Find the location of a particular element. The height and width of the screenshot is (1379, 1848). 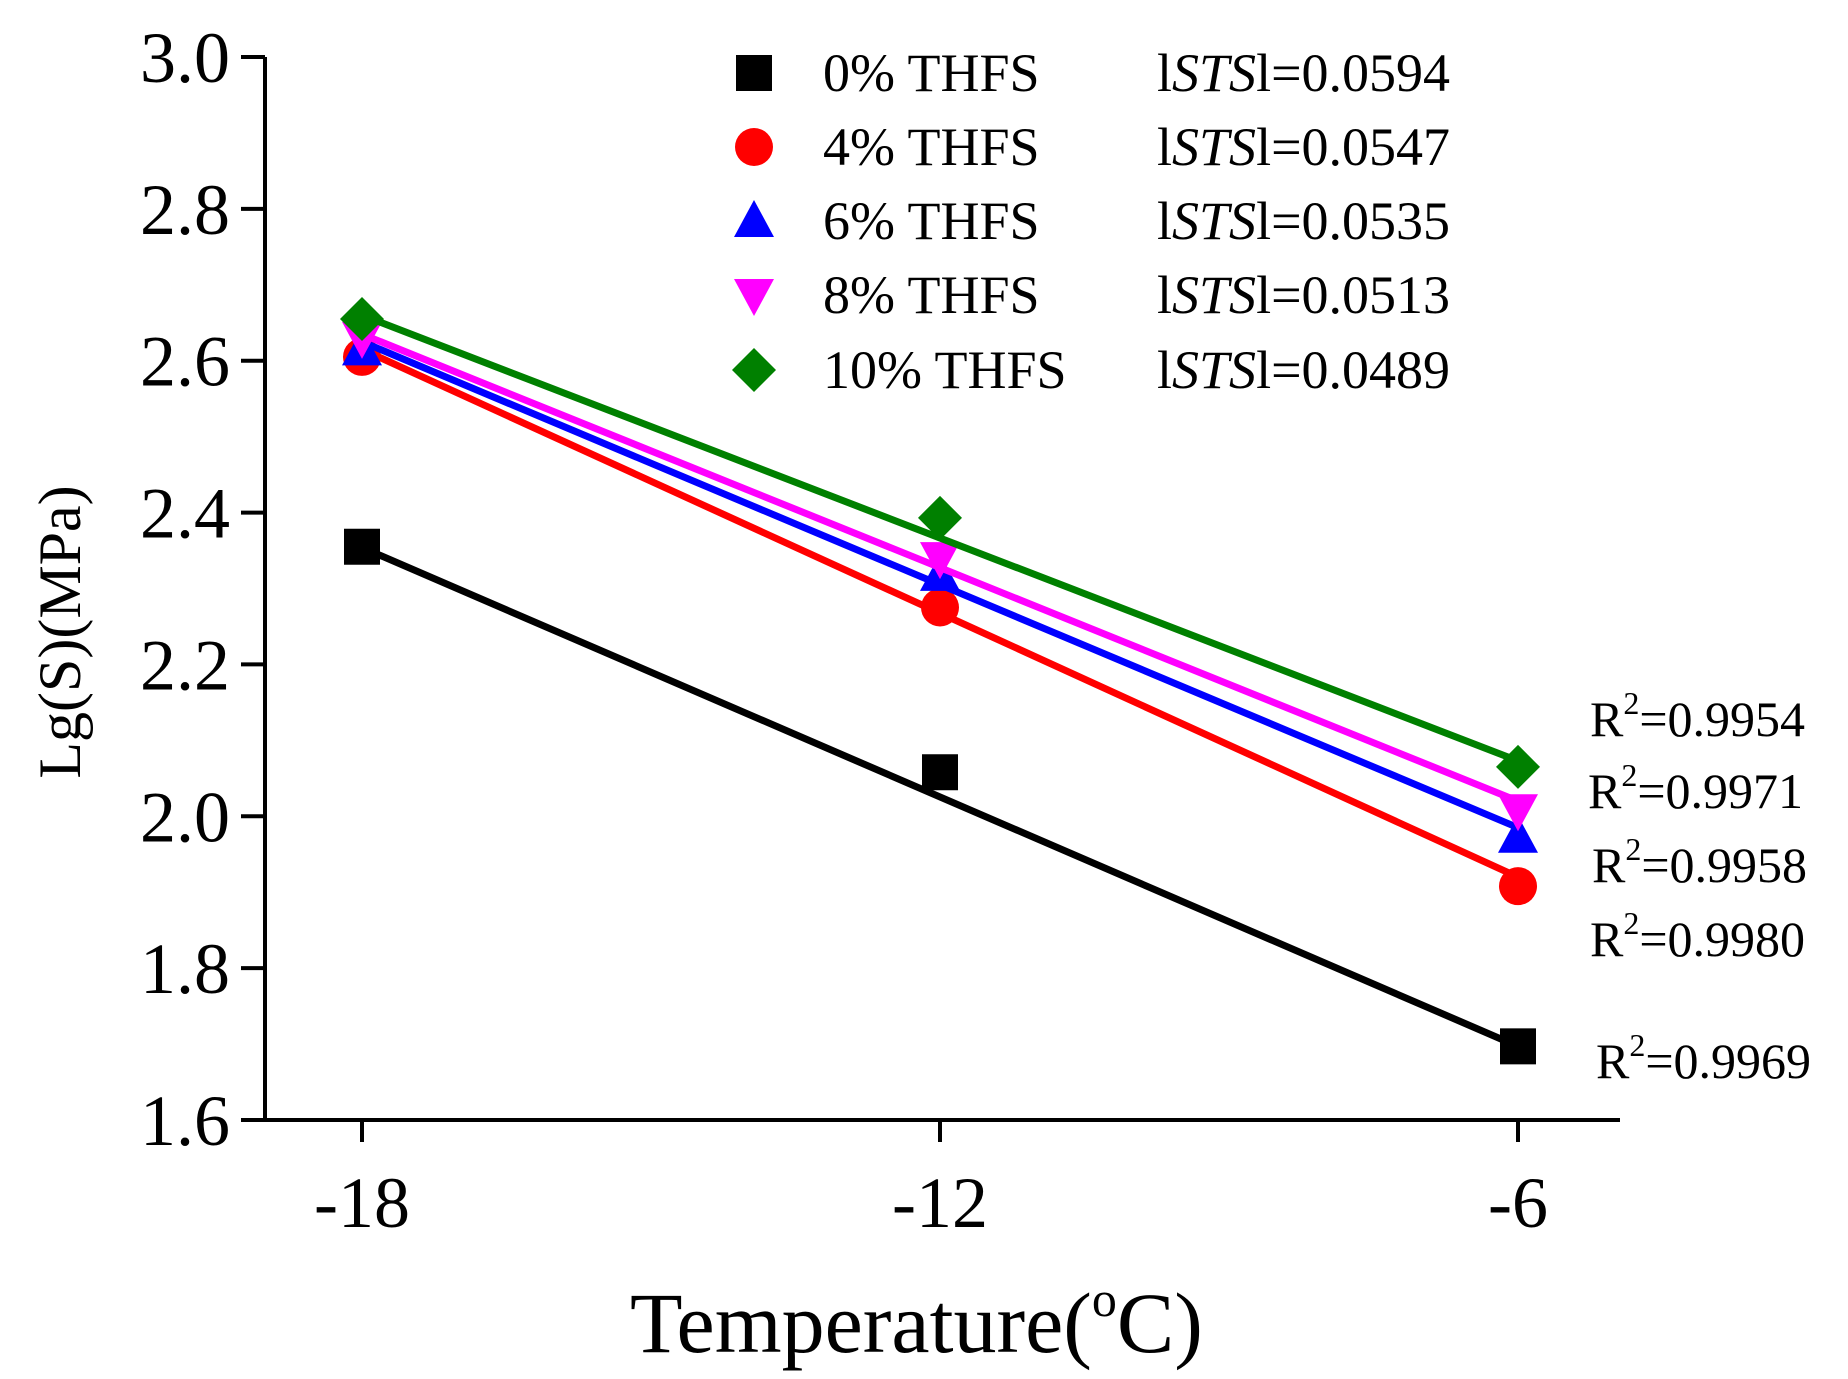

x-tick-label: -18 is located at coordinates (362, 1203).